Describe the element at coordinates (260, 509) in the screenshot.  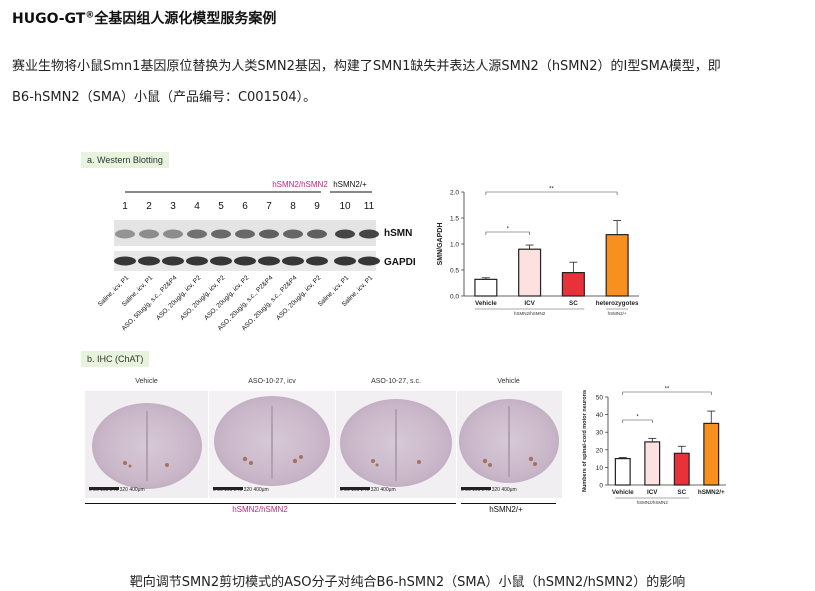
I see `ihc-group-left-label: hSMN2/hSMN2` at that location.